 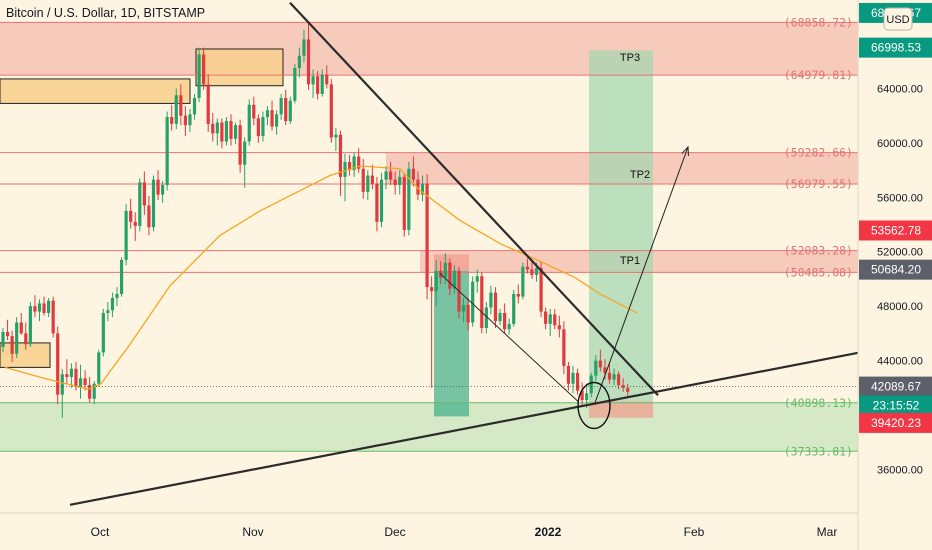 What do you see at coordinates (818, 75) in the screenshot?
I see `level-label-1: (64979.81)` at bounding box center [818, 75].